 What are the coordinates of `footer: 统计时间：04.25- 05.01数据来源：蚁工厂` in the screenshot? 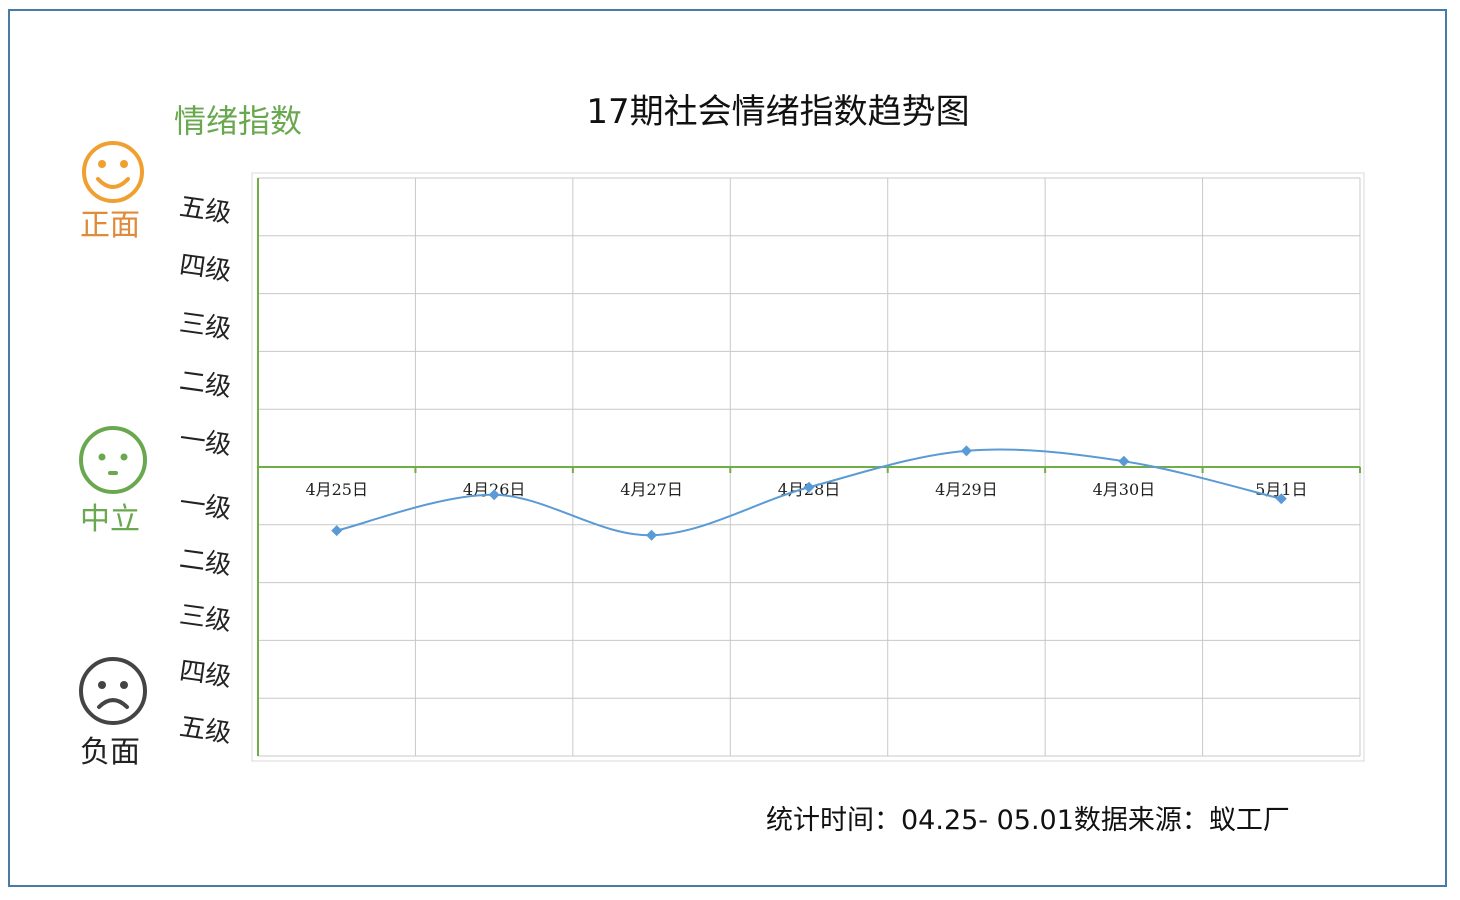 It's located at (1028, 817).